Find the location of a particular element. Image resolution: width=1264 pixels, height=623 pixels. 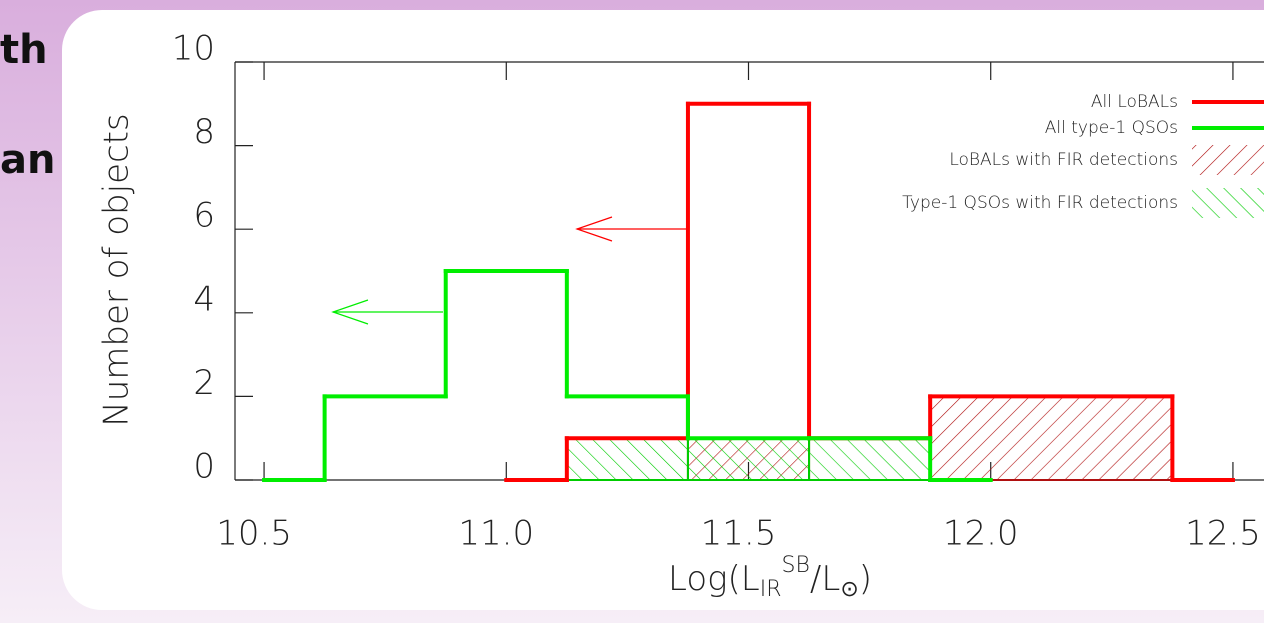

y-tick-label: 0 is located at coordinates (204, 467).